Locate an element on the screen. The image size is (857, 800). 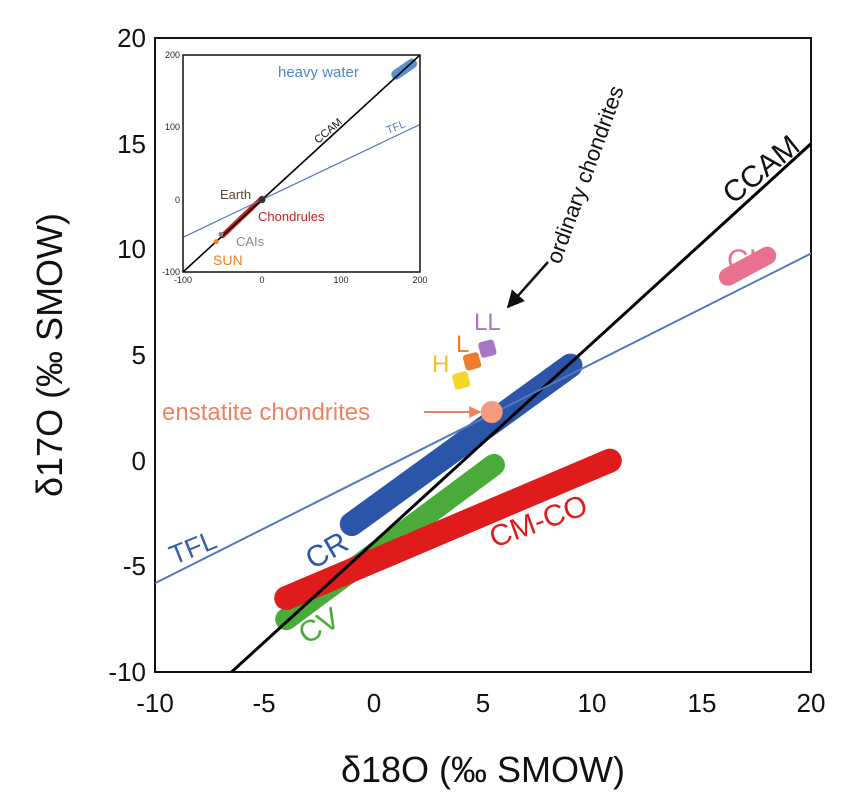
inset-heavy-water-label: heavy water is located at coordinates (318, 72).